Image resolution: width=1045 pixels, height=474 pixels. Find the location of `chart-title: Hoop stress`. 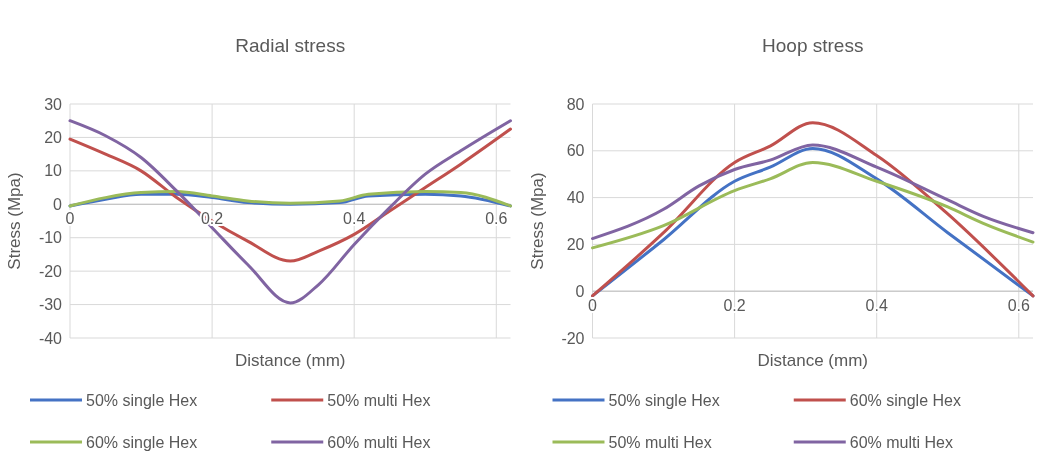

chart-title: Hoop stress is located at coordinates (813, 45).